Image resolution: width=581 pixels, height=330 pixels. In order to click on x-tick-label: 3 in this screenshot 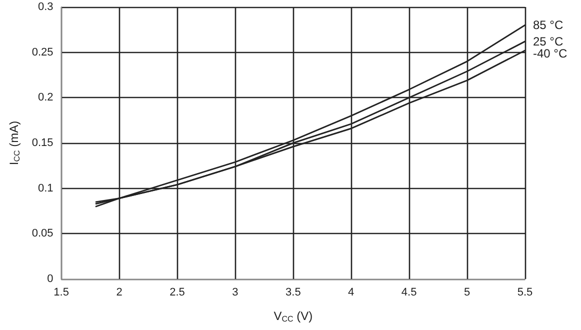, I will do `click(235, 292)`.